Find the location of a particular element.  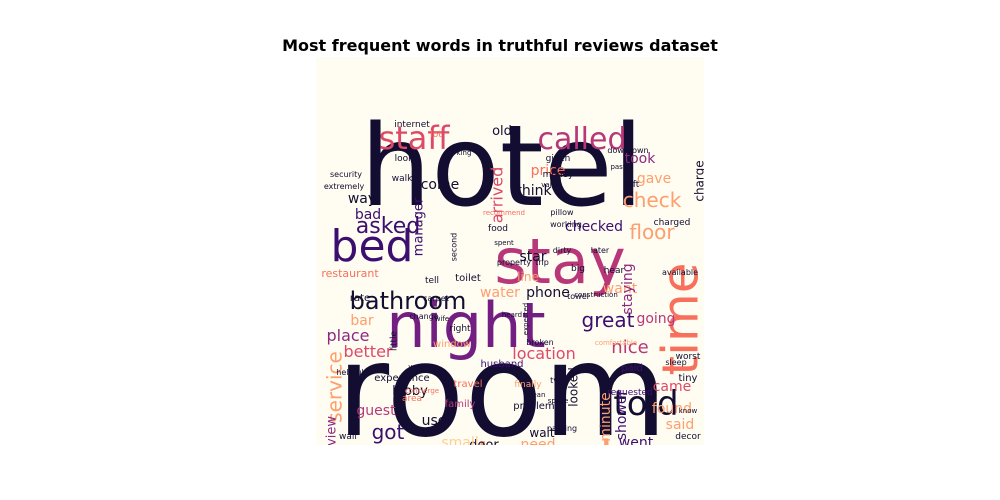

word-walk: walk is located at coordinates (402, 179).